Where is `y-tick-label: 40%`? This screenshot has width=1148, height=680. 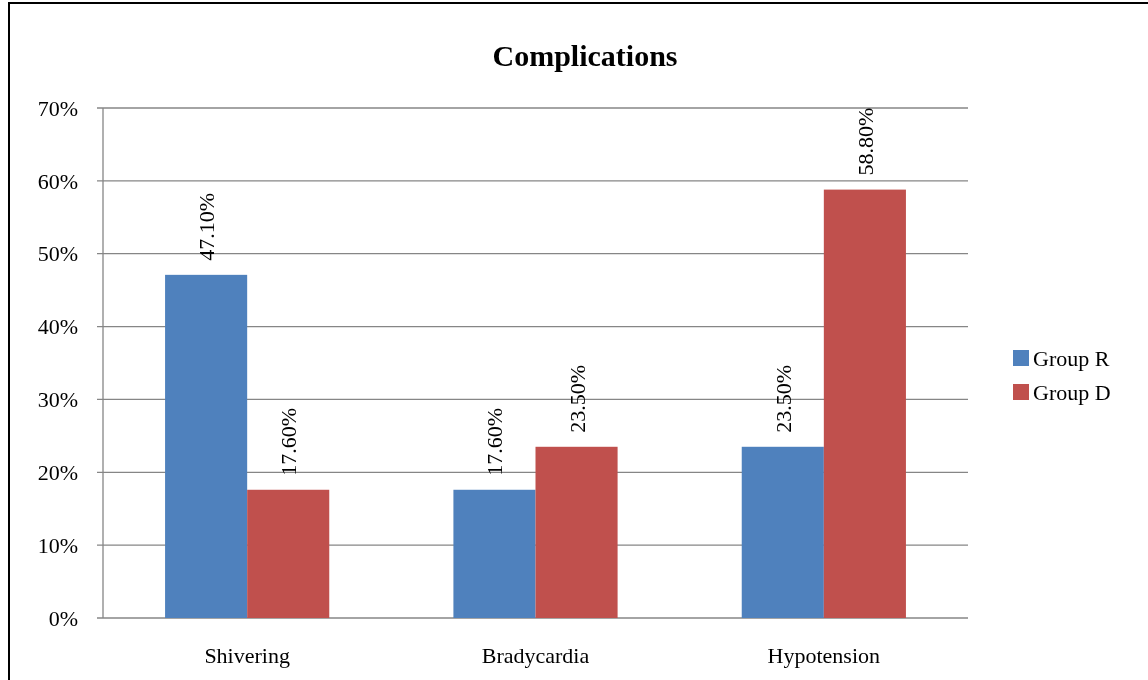 y-tick-label: 40% is located at coordinates (57, 327).